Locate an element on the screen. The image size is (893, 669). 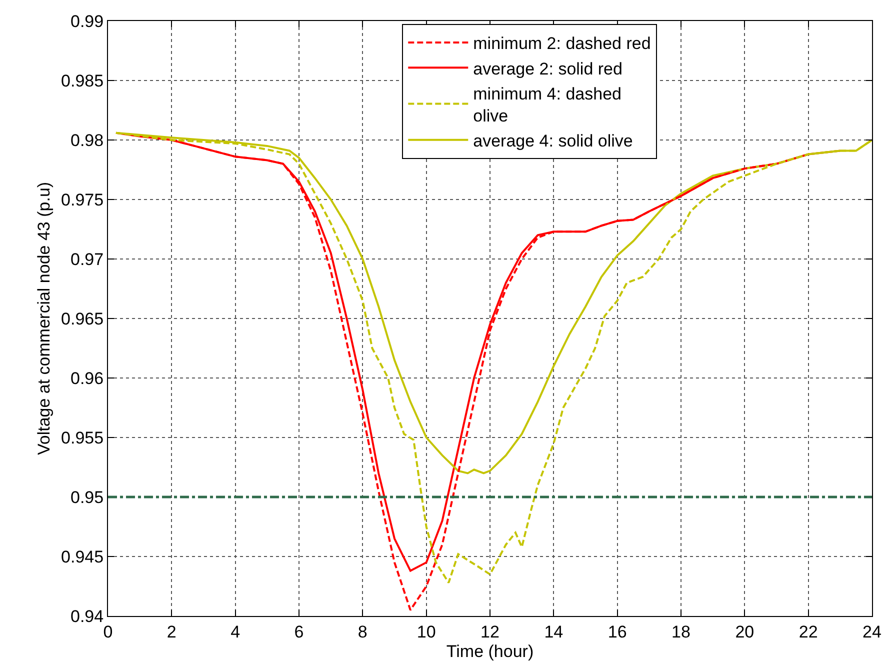
y-tick-label: 0.965 is located at coordinates (82, 318).